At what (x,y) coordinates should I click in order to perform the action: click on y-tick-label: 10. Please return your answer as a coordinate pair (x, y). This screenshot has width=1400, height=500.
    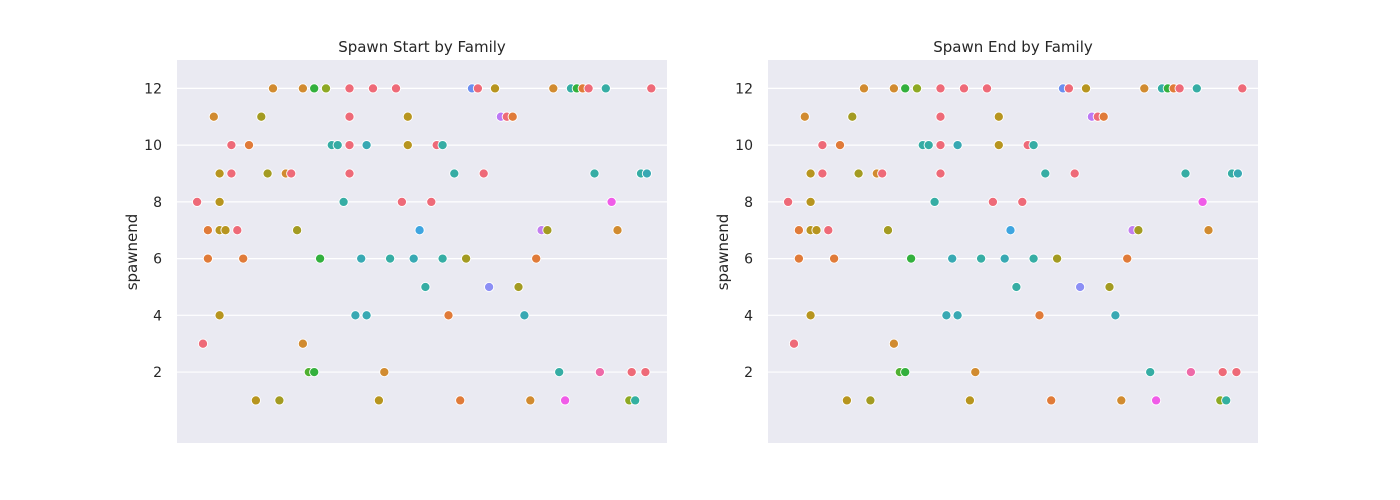
    Looking at the image, I should click on (153, 146).